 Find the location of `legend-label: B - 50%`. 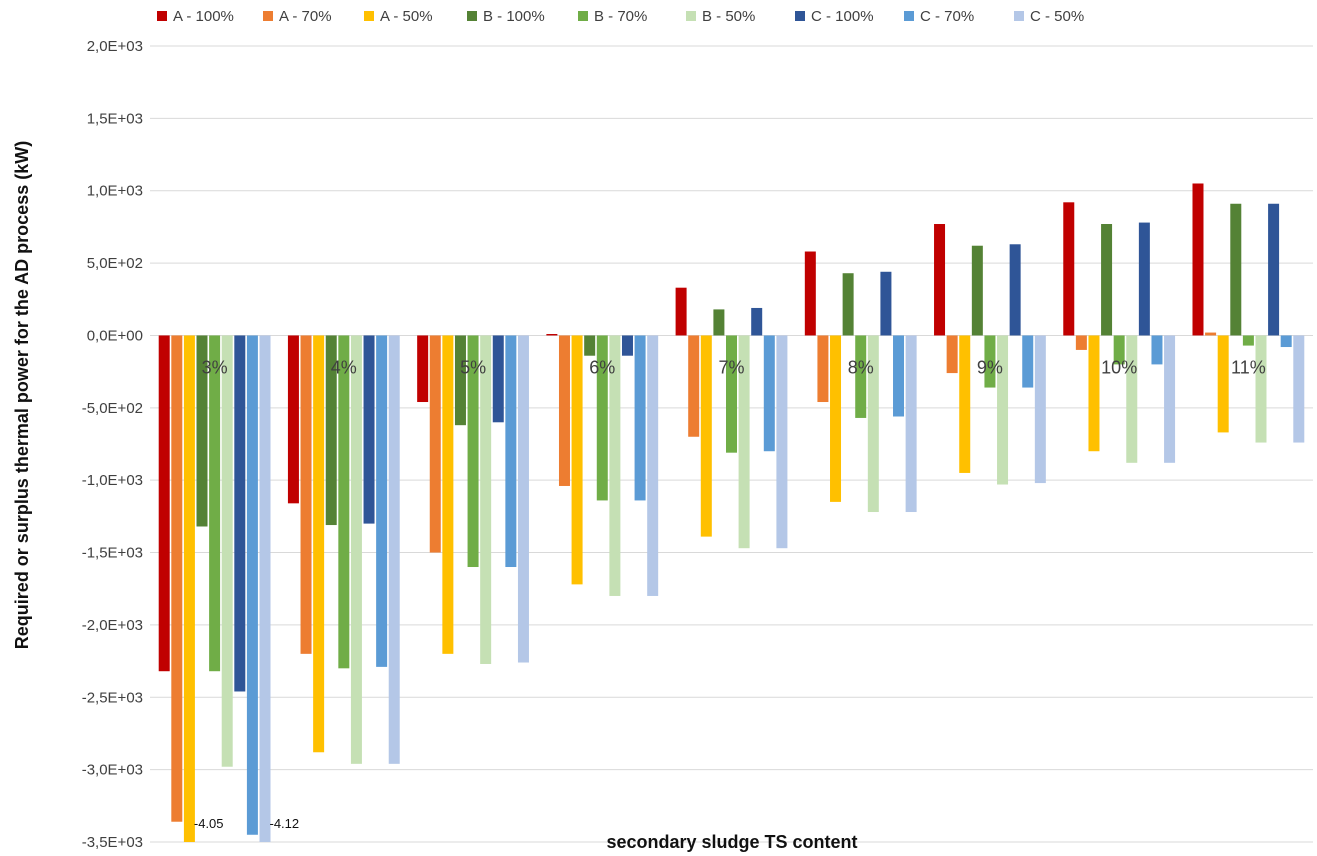

legend-label: B - 50% is located at coordinates (728, 16).